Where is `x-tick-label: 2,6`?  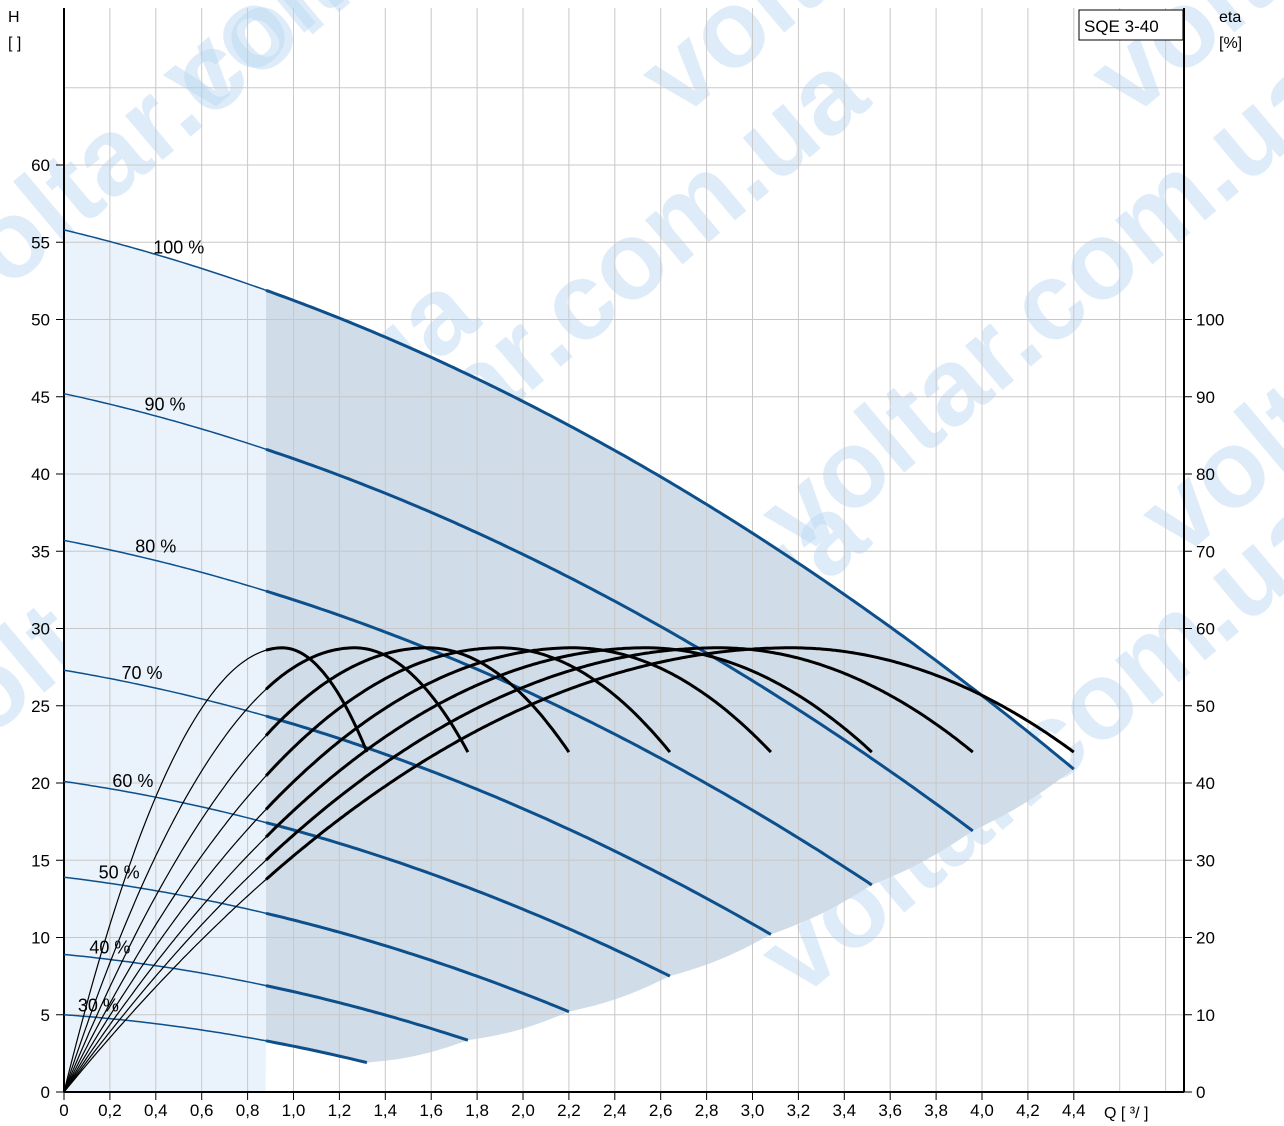 x-tick-label: 2,6 is located at coordinates (661, 1110).